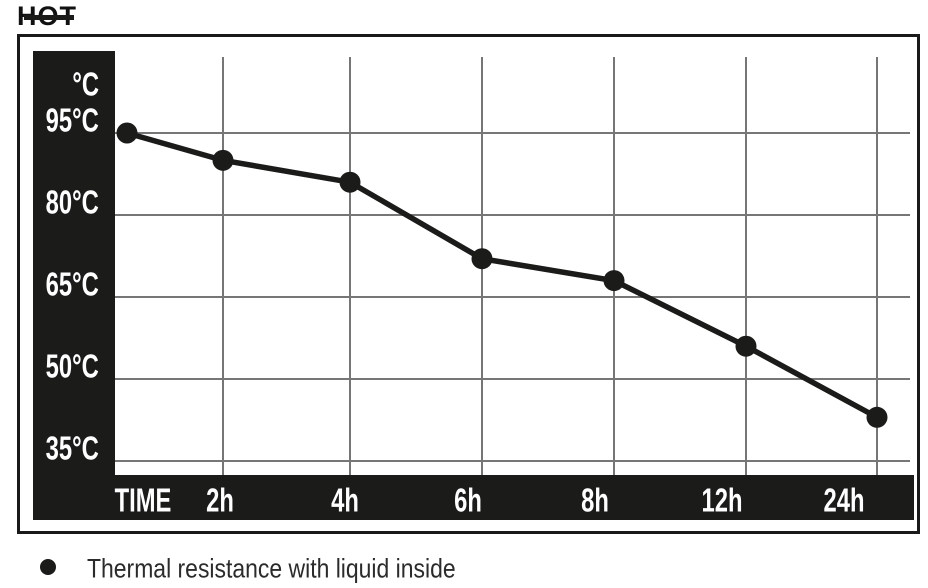 The image size is (928, 588). I want to click on y-tick-label: 50°C, so click(72, 366).